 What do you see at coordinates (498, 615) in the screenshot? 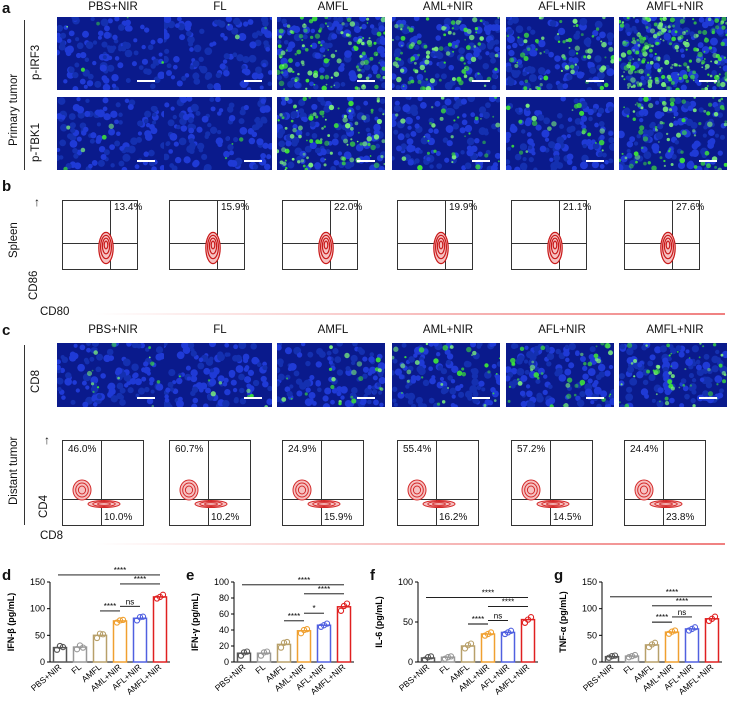
I see `sig-label: ns` at bounding box center [498, 615].